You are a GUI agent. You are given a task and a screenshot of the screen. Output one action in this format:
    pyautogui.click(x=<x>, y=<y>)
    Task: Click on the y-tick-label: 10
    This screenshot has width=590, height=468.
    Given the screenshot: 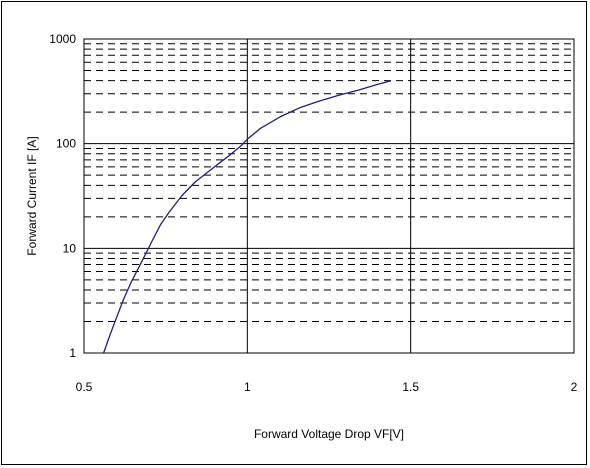 What is the action you would take?
    pyautogui.click(x=70, y=248)
    